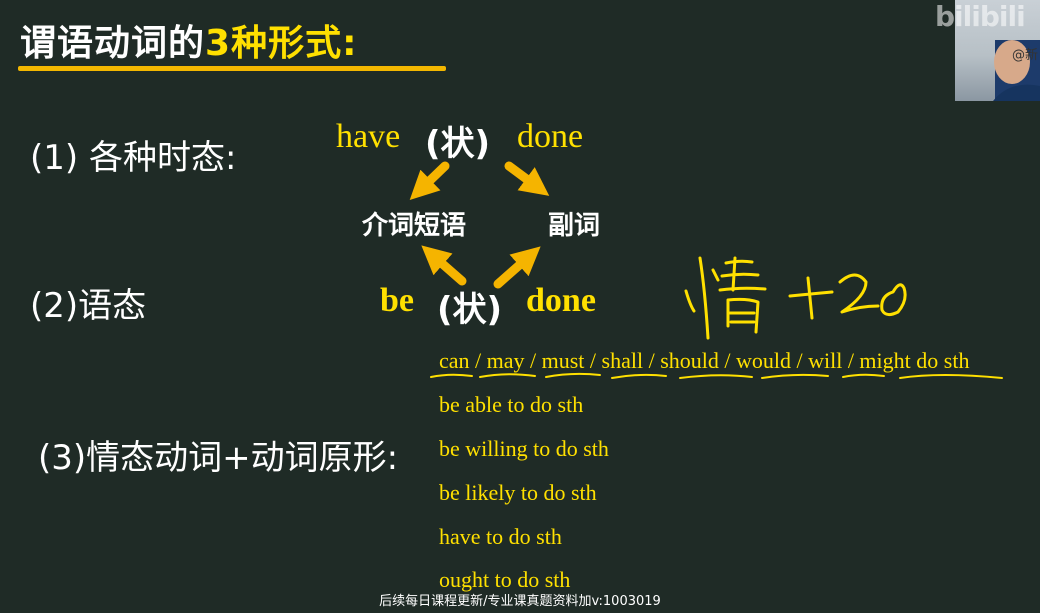 The width and height of the screenshot is (1040, 613). What do you see at coordinates (470, 310) in the screenshot?
I see `diagram-bottom-adverbial: (状)` at bounding box center [470, 310].